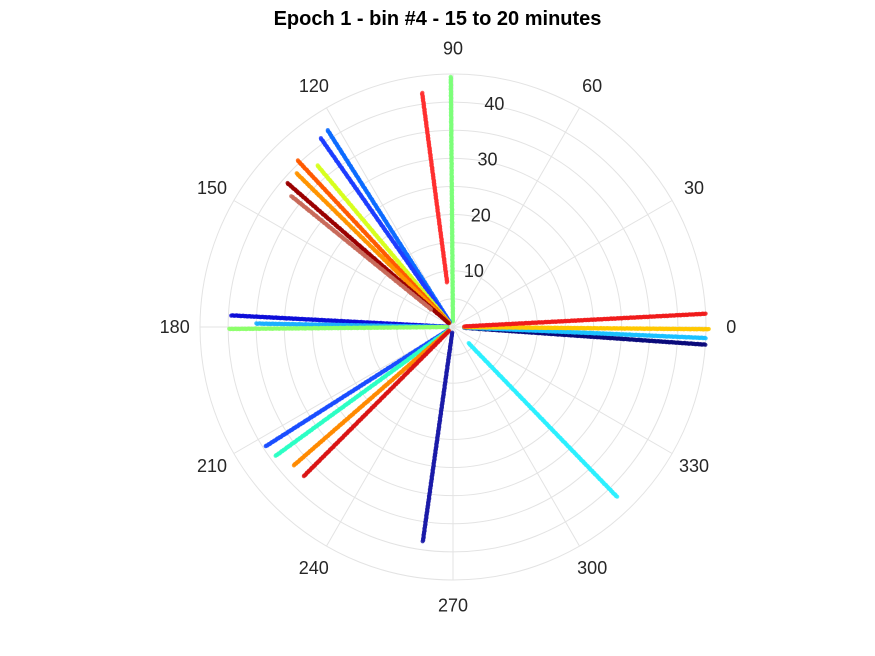 The height and width of the screenshot is (656, 875). I want to click on chart-title: Epoch 1 - bin #4 - 15 to 20 minutes, so click(437, 19).